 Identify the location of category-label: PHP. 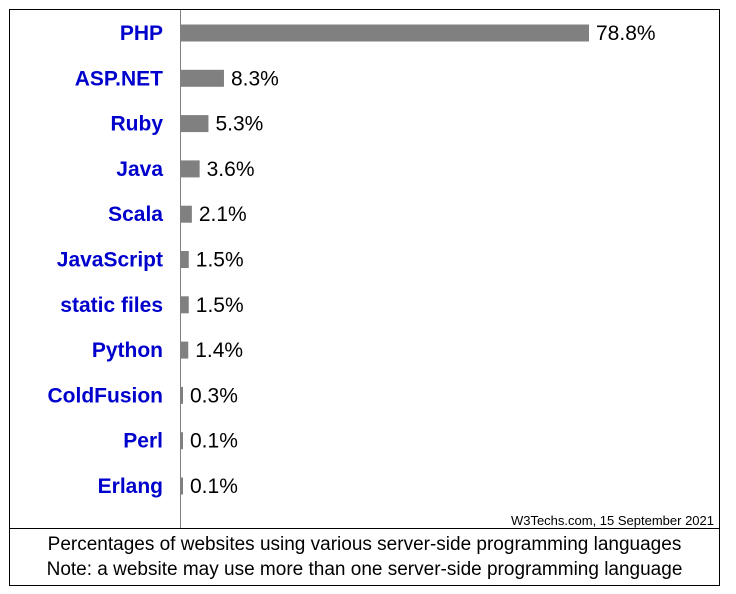
(141, 33).